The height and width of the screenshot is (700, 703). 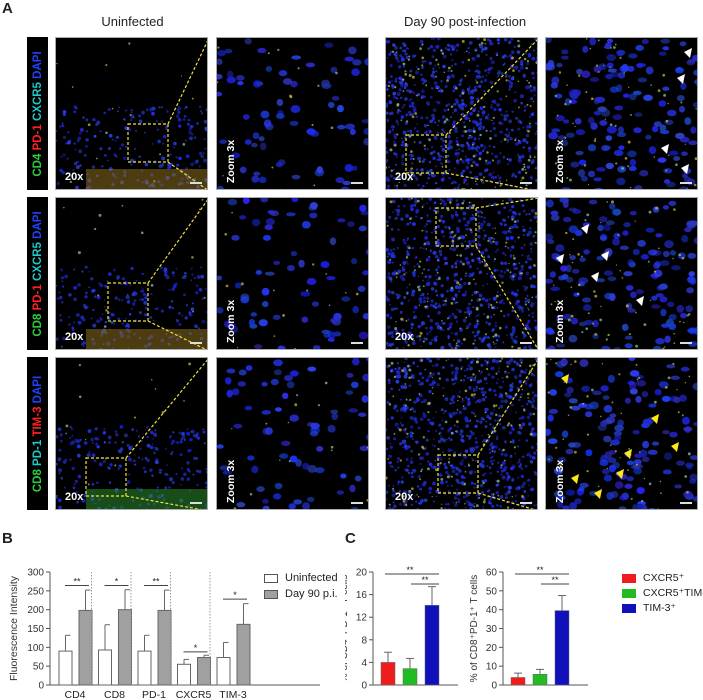 What do you see at coordinates (132, 21) in the screenshot?
I see `column-title-uninfected: Uninfected` at bounding box center [132, 21].